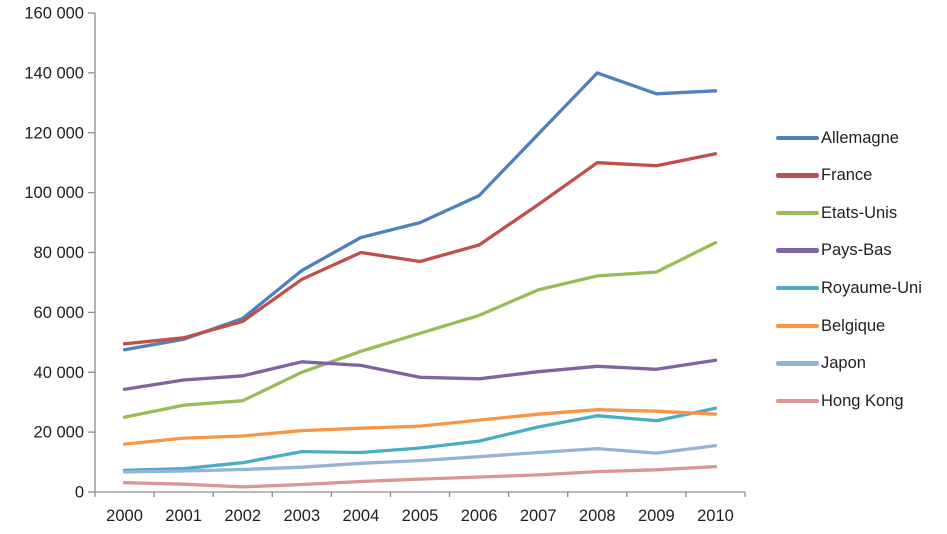 The height and width of the screenshot is (534, 947). I want to click on legend-label: Japon, so click(843, 363).